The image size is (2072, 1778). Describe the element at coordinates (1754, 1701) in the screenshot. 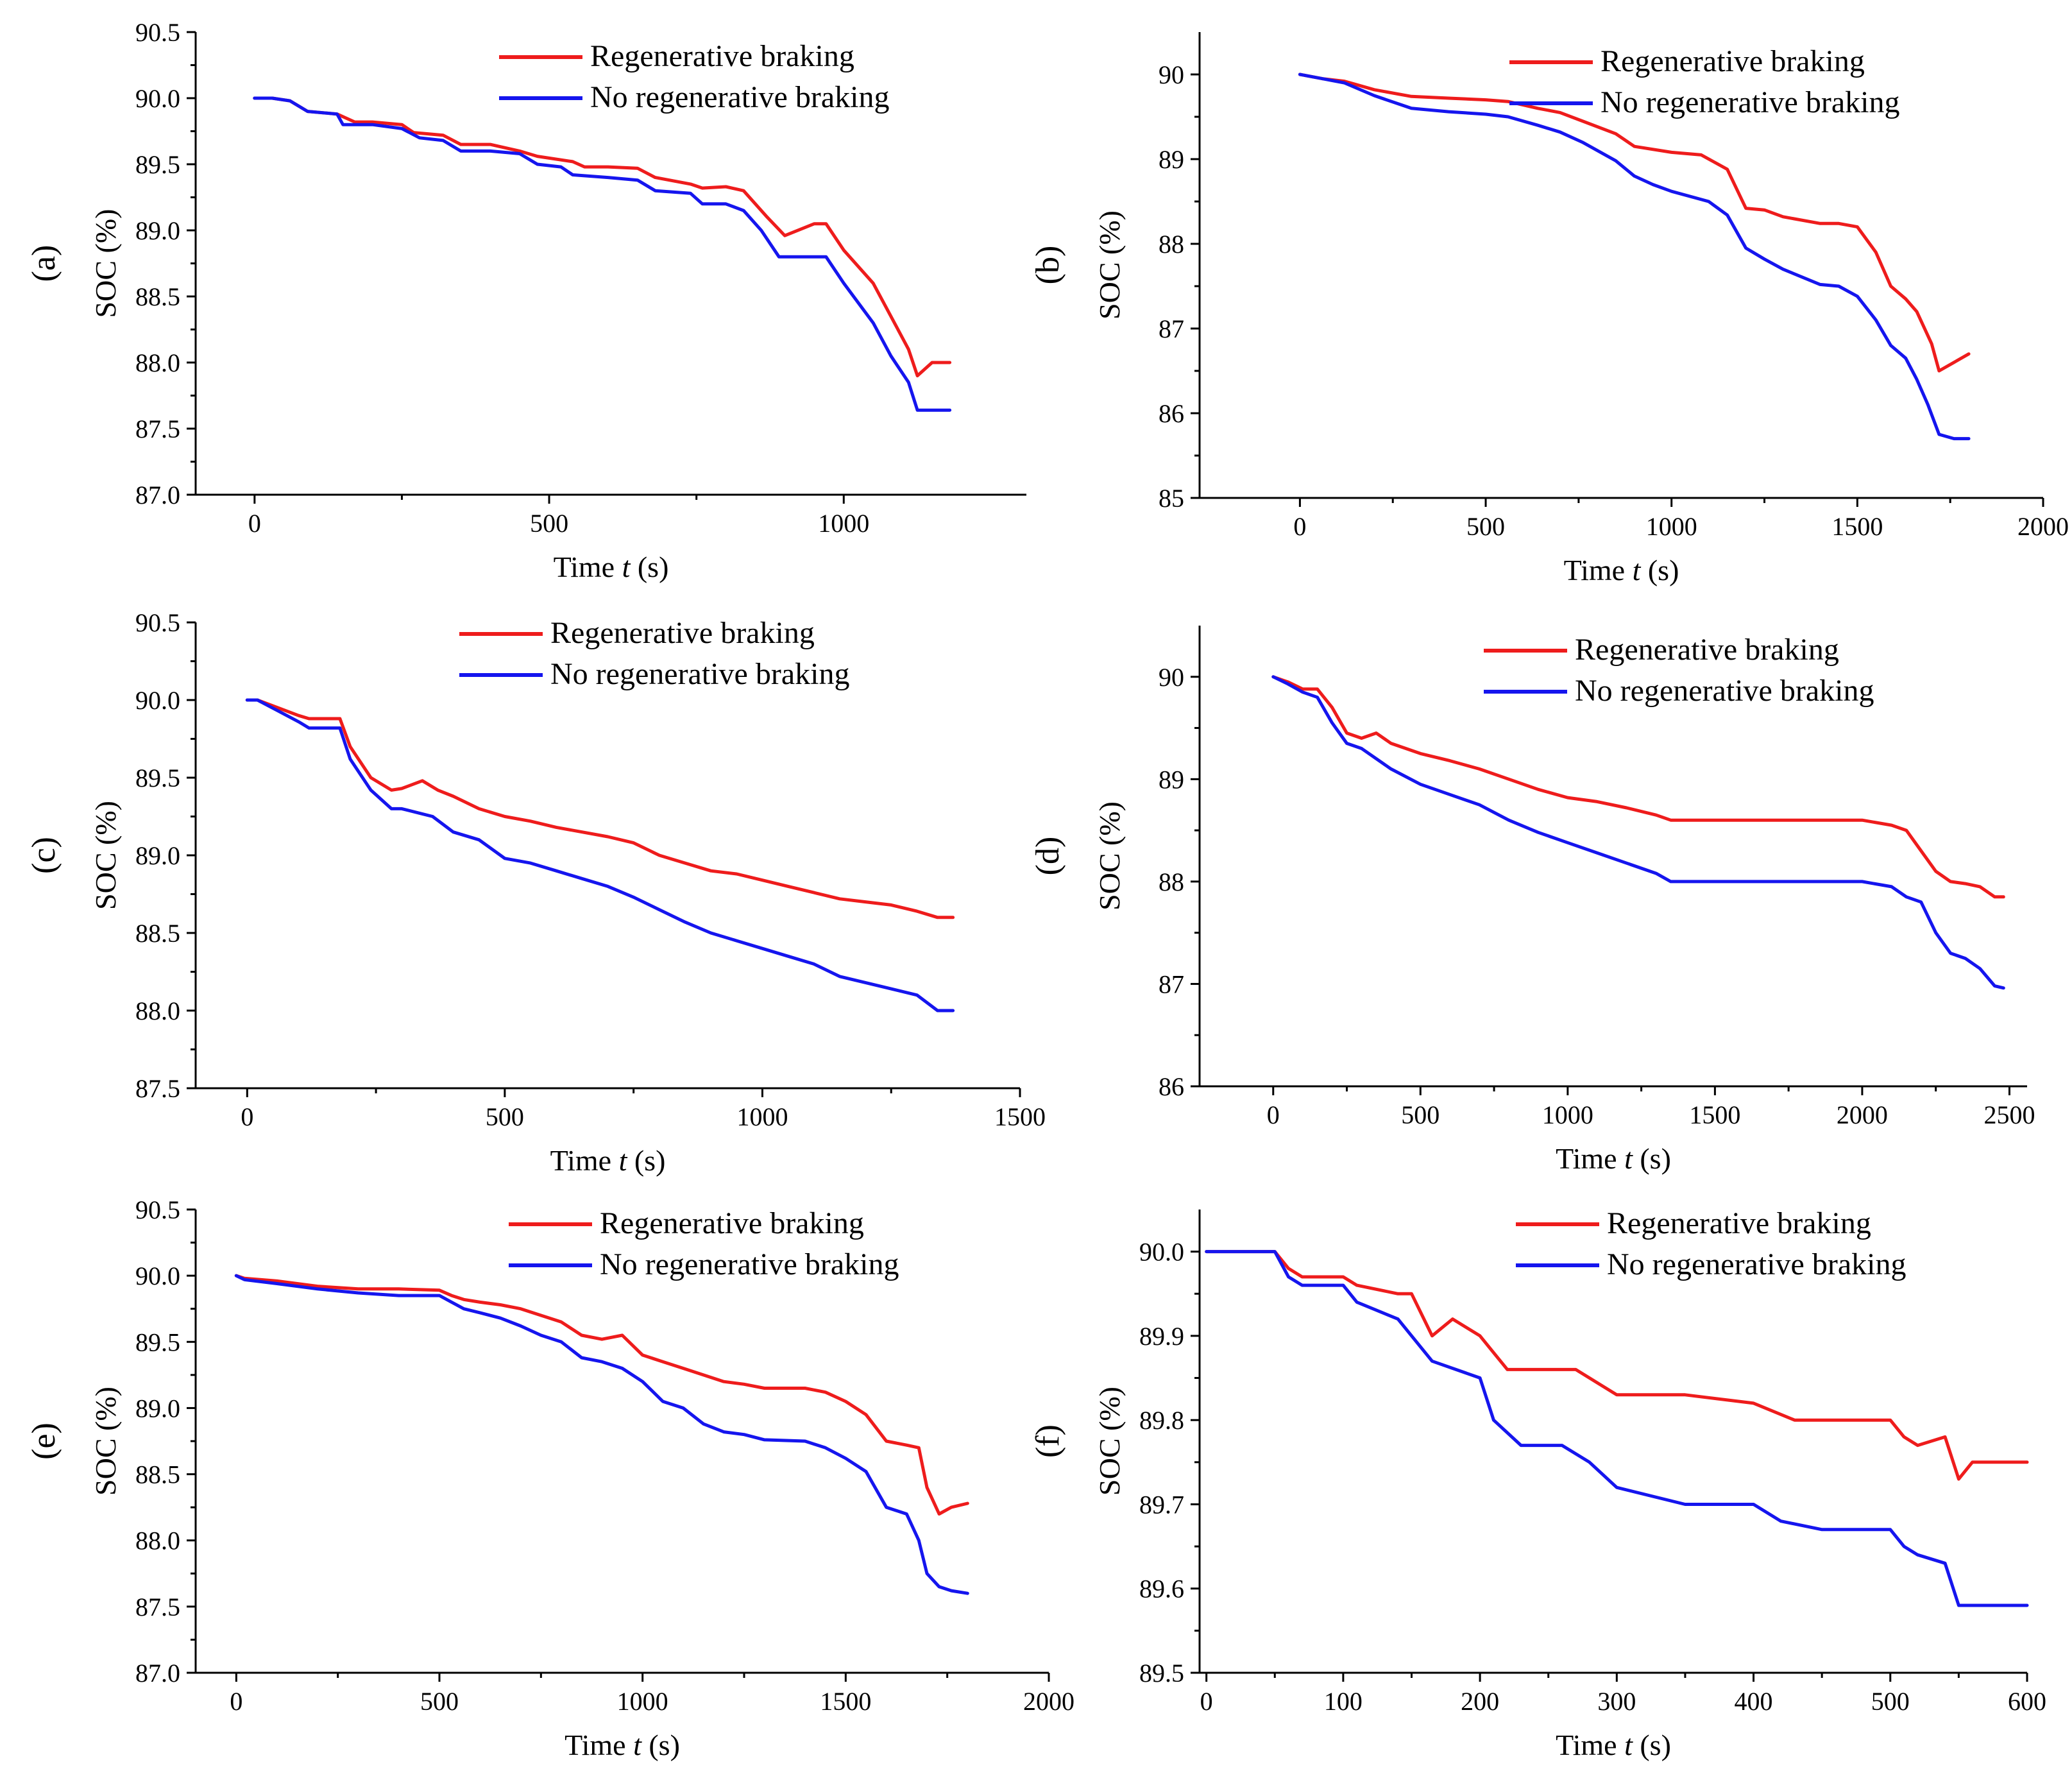

I see `x-tick-label: 400` at that location.